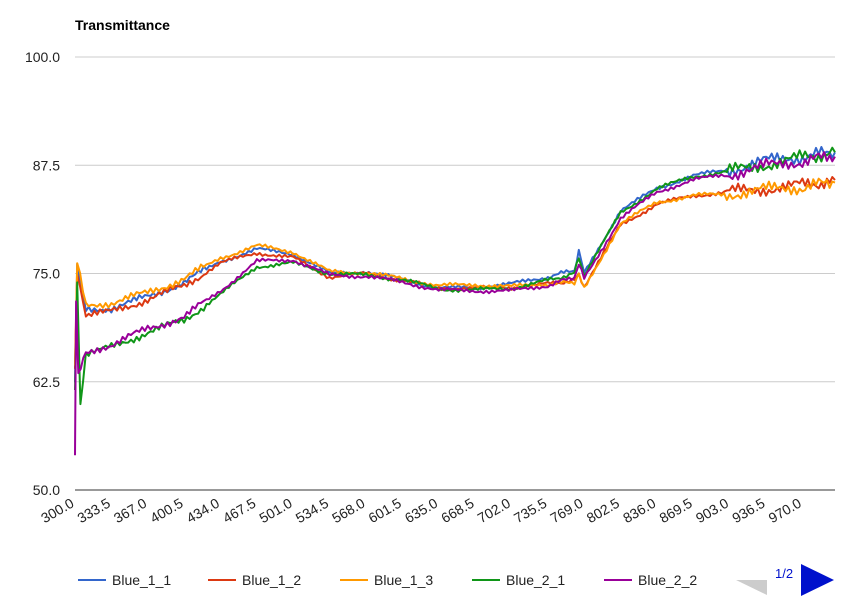  I want to click on y-tick-label: 100.0, so click(42, 57).